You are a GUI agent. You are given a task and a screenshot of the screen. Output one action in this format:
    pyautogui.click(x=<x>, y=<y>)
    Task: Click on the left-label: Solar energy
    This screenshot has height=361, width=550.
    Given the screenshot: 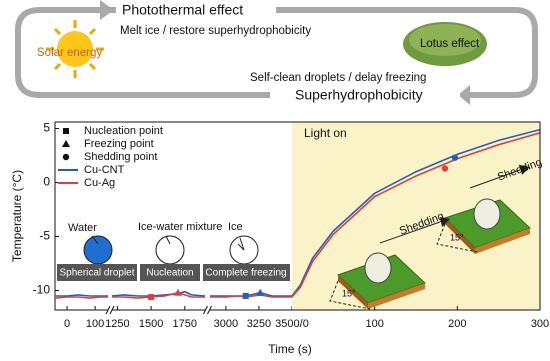 What is the action you would take?
    pyautogui.click(x=69, y=53)
    